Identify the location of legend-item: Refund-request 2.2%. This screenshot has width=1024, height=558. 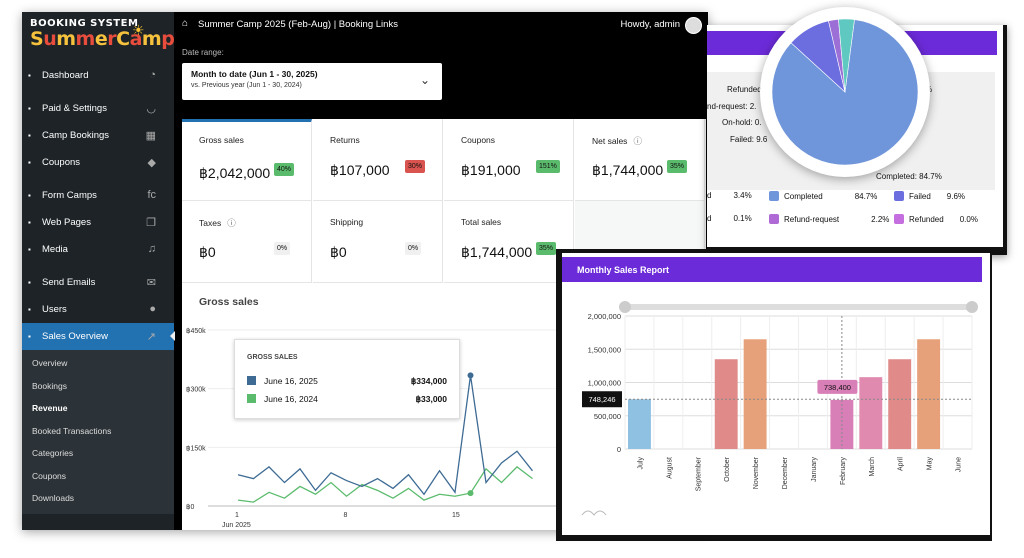
(829, 219).